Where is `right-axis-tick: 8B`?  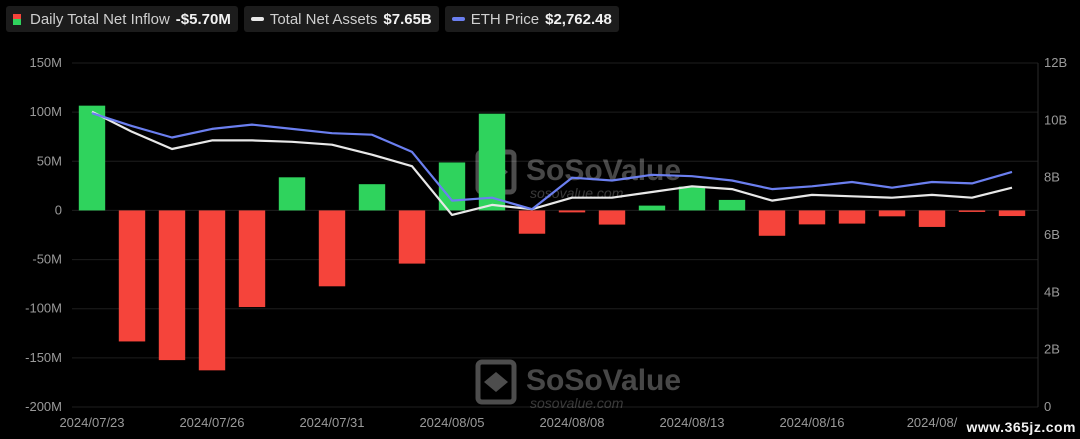 right-axis-tick: 8B is located at coordinates (1052, 177).